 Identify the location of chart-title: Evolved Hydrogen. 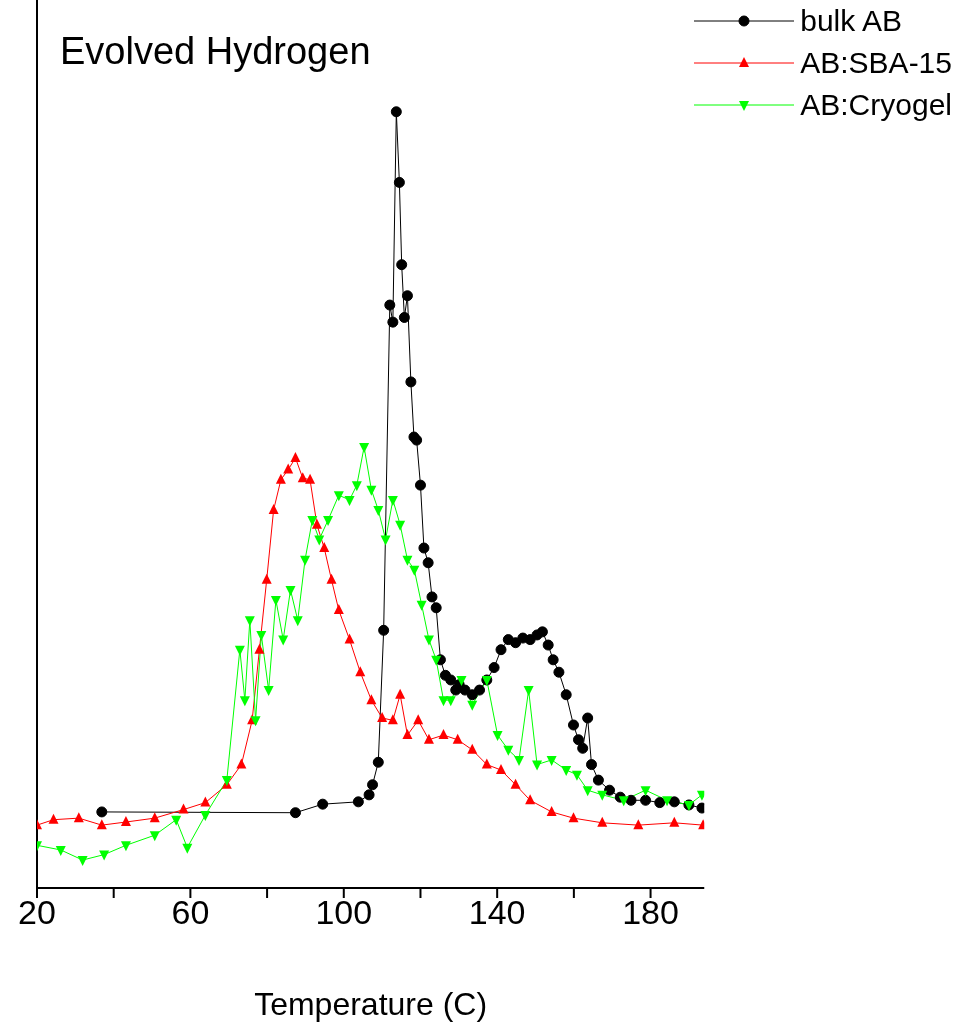
(215, 51).